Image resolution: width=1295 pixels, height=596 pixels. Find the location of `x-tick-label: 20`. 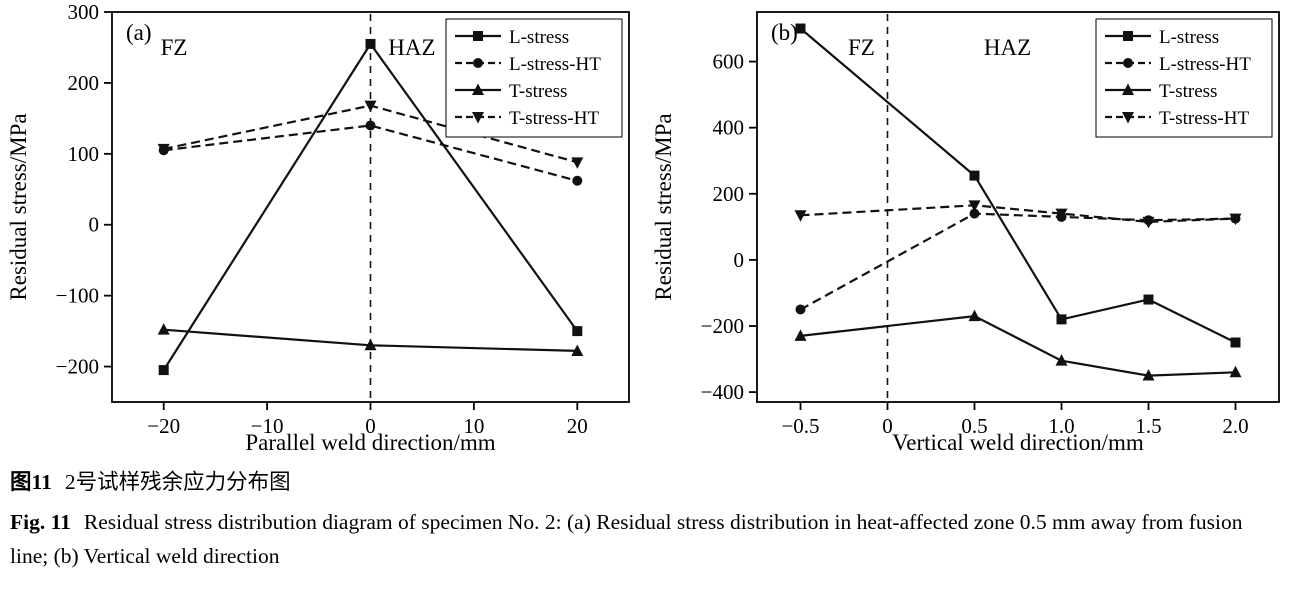

x-tick-label: 20 is located at coordinates (577, 426).